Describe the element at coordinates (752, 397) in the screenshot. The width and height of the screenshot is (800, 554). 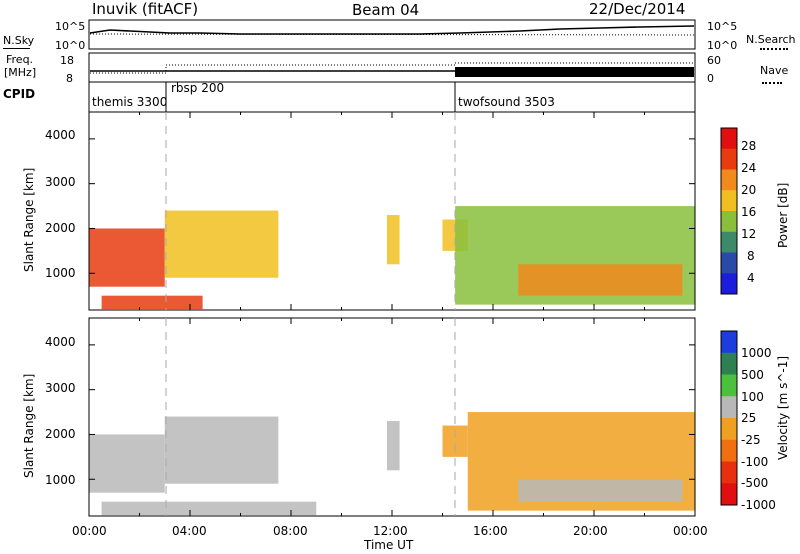
I see `velocity-cbar-tick-100: 100` at that location.